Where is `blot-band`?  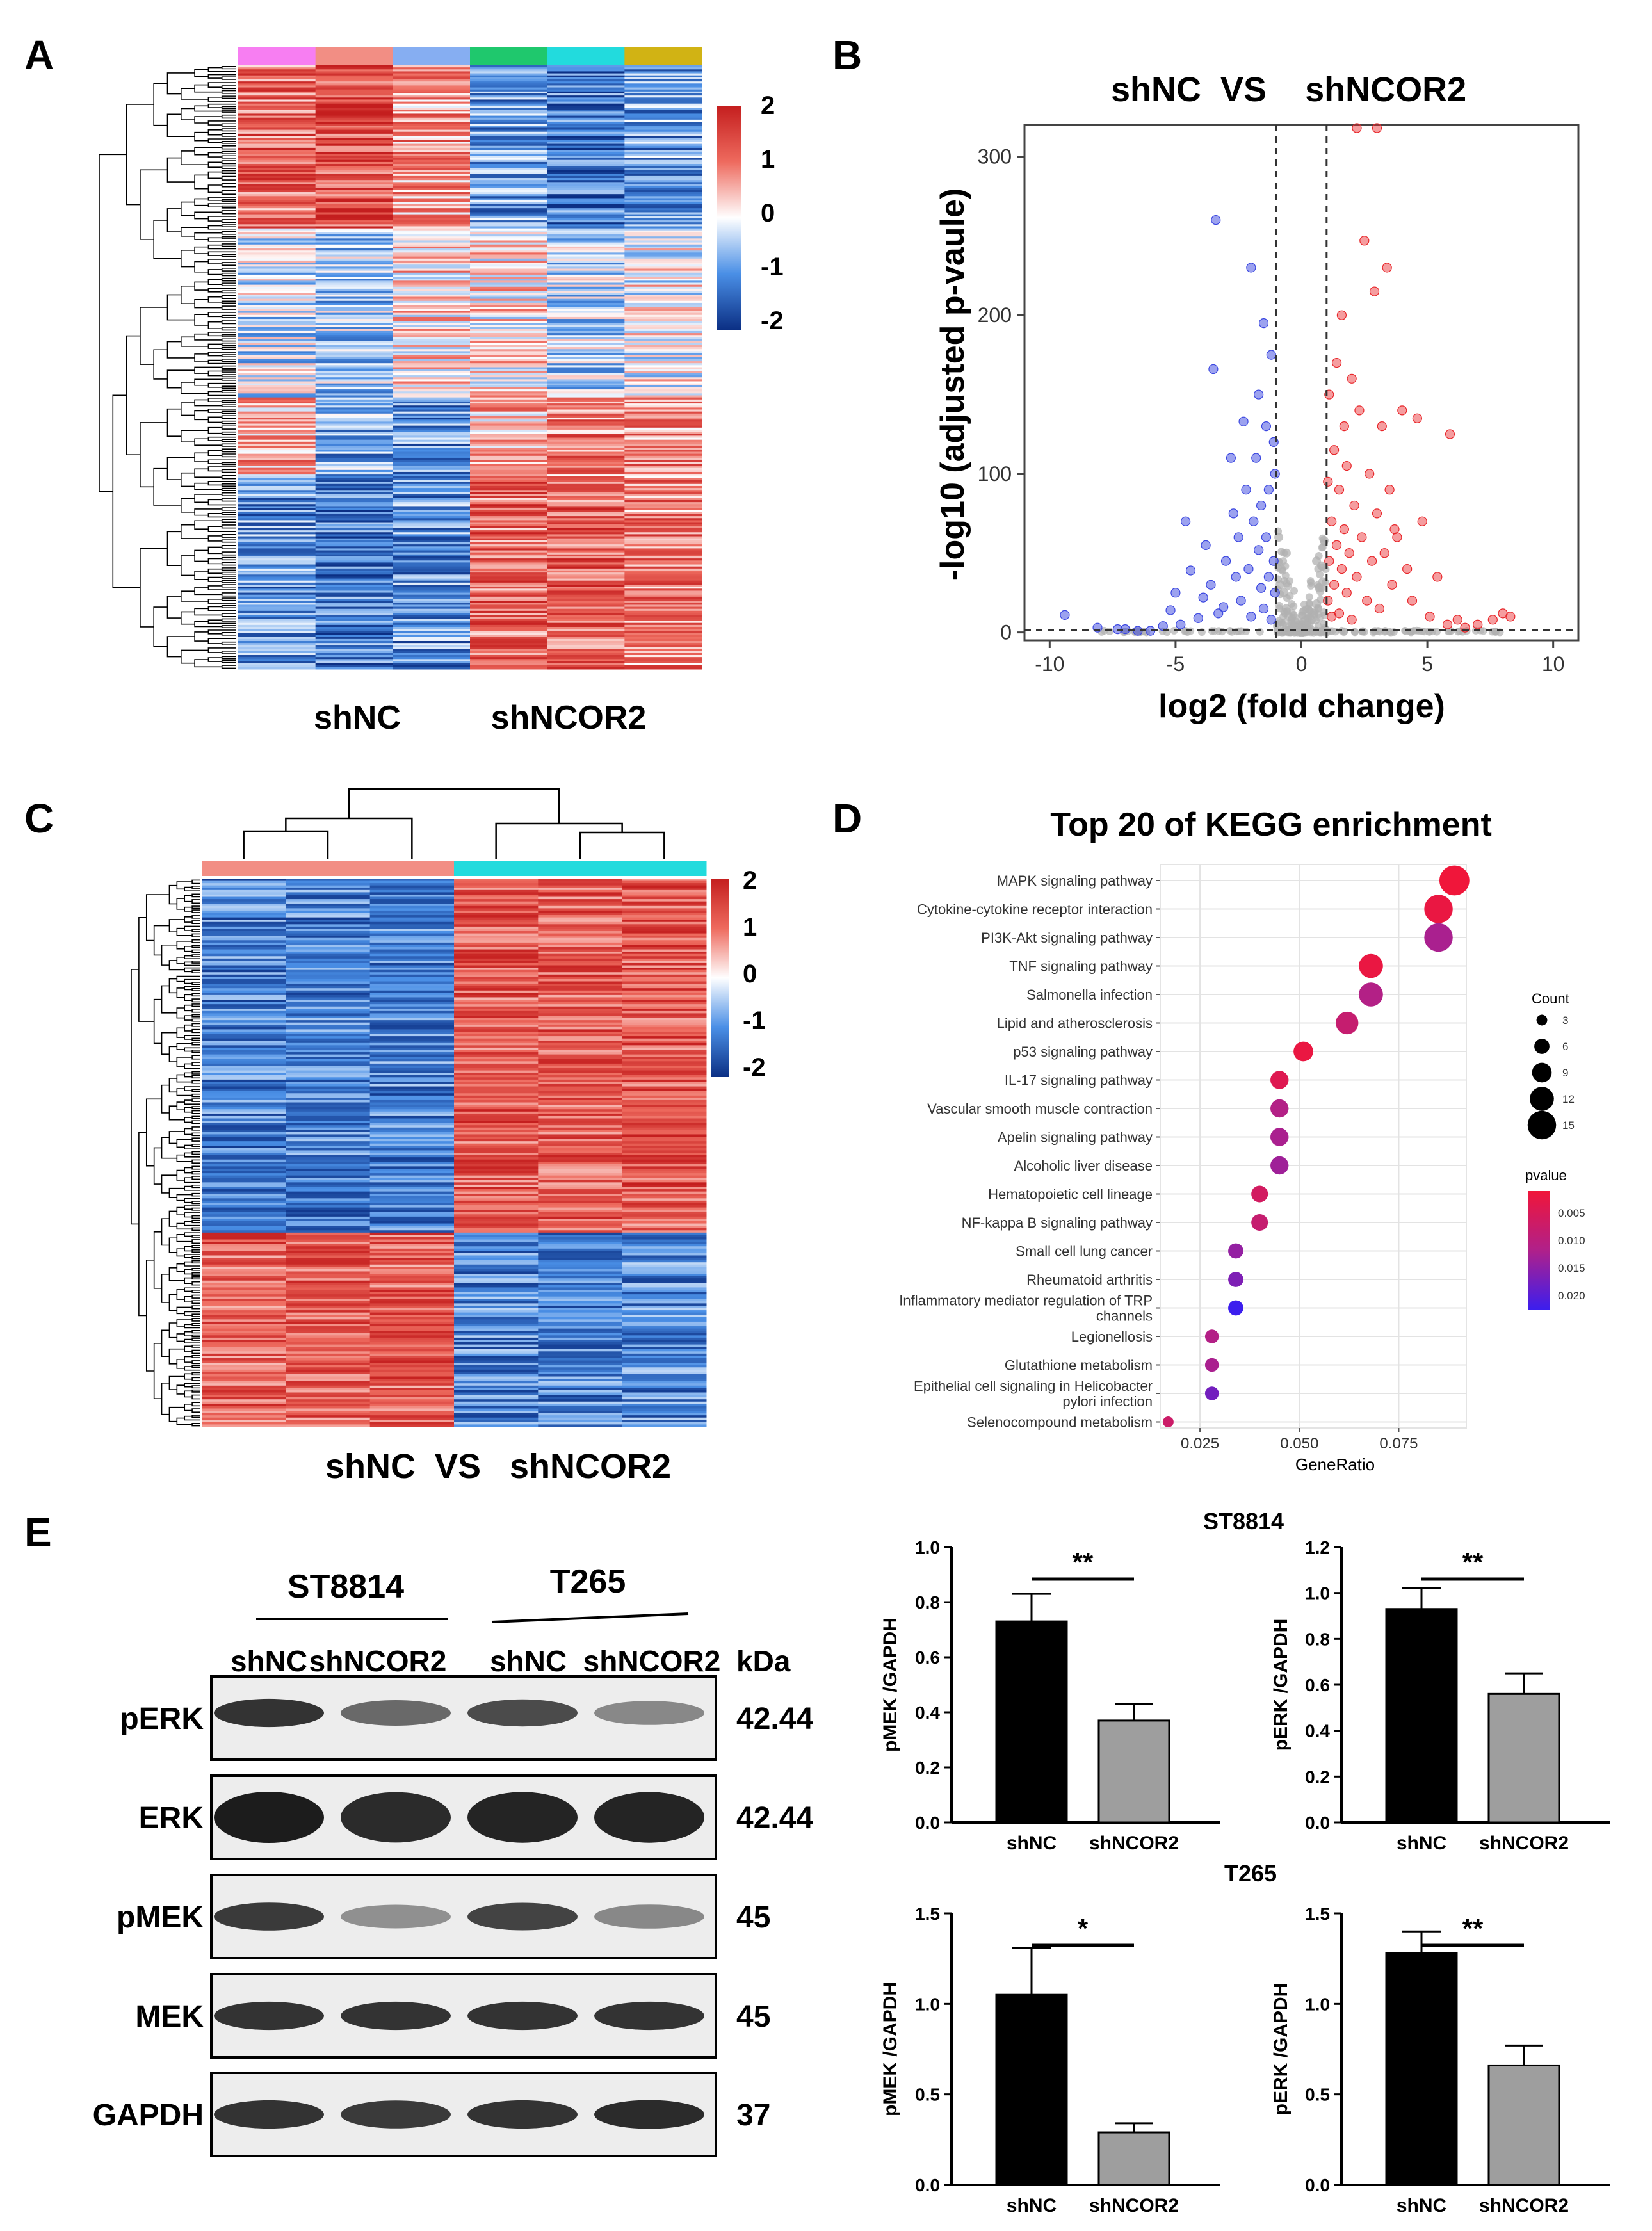 blot-band is located at coordinates (522, 2016).